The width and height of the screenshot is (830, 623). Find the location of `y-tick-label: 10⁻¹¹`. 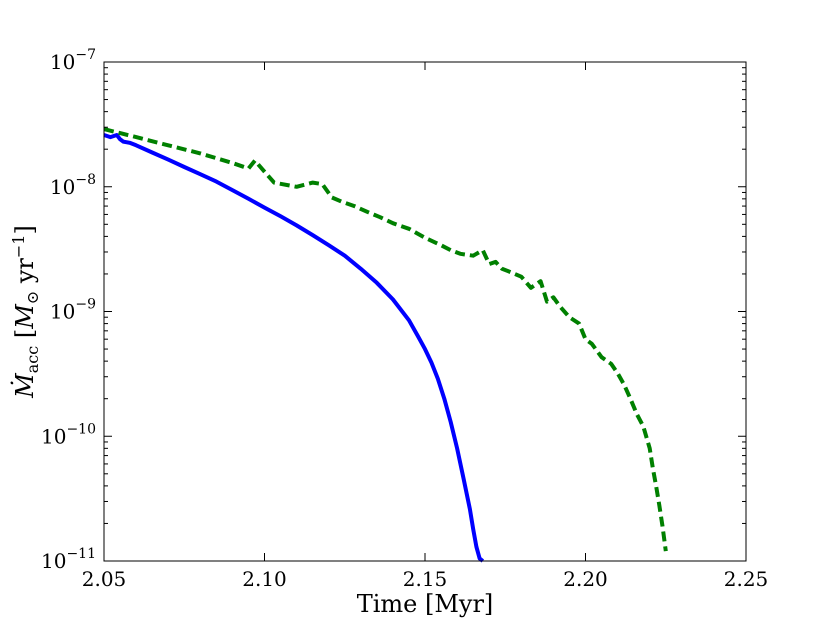

y-tick-label: 10⁻¹¹ is located at coordinates (68, 559).